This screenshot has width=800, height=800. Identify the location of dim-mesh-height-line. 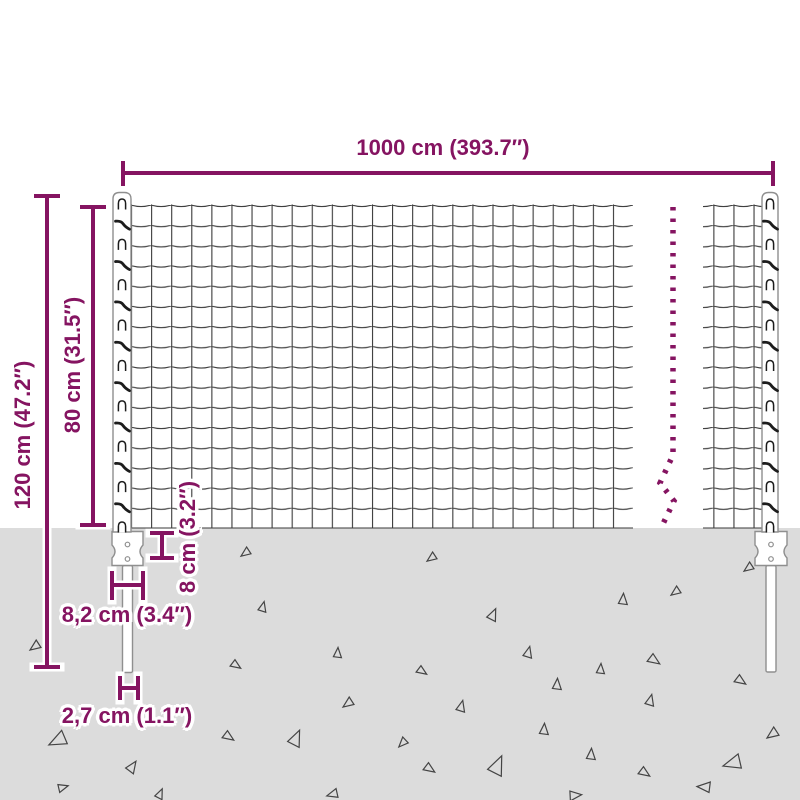
(93, 366).